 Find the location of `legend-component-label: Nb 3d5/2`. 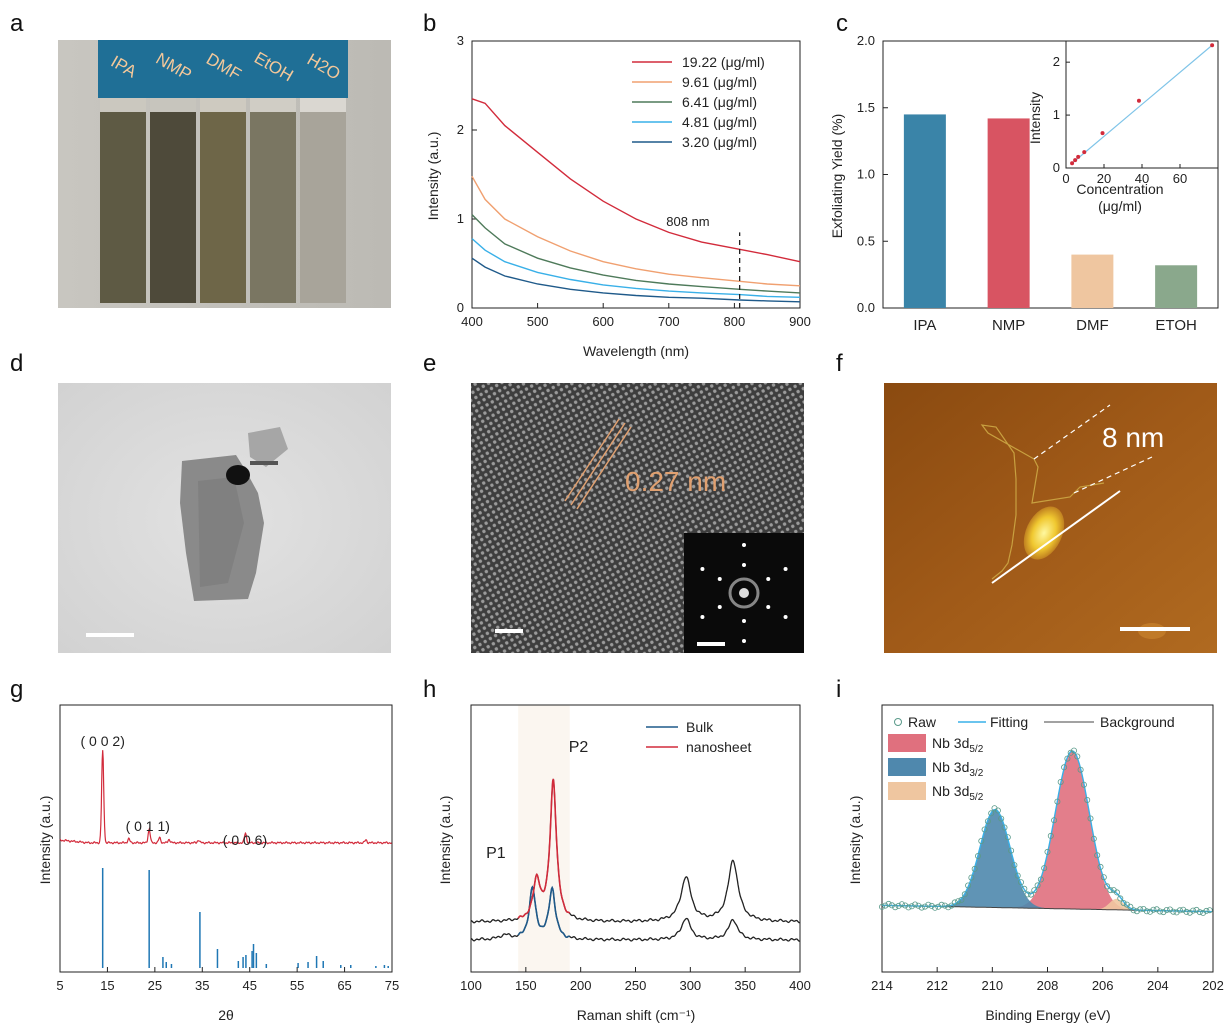

legend-component-label: Nb 3d5/2 is located at coordinates (958, 793).